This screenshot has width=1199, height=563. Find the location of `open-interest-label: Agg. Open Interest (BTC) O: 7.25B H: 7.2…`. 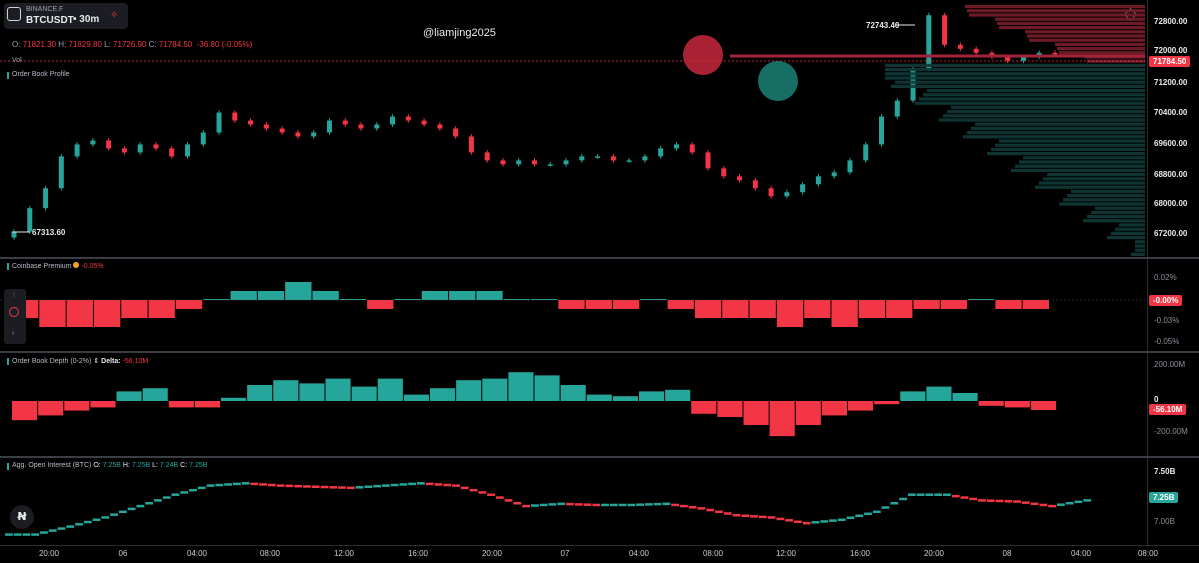

open-interest-label: Agg. Open Interest (BTC) O: 7.25B H: 7.2… is located at coordinates (107, 466).